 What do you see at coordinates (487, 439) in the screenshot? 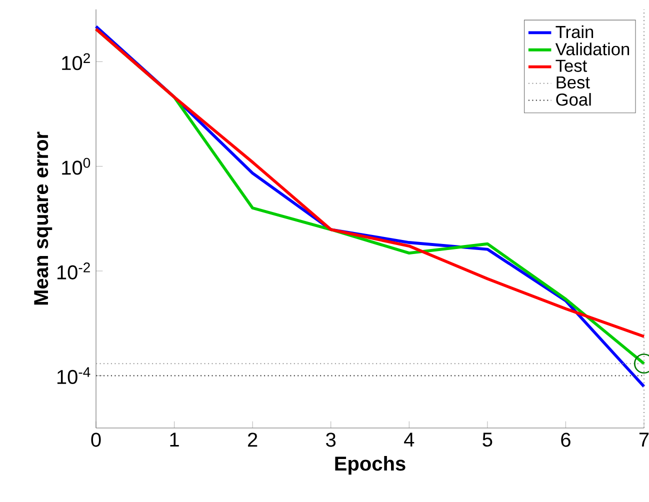
I see `x-tick-label: 5` at bounding box center [487, 439].